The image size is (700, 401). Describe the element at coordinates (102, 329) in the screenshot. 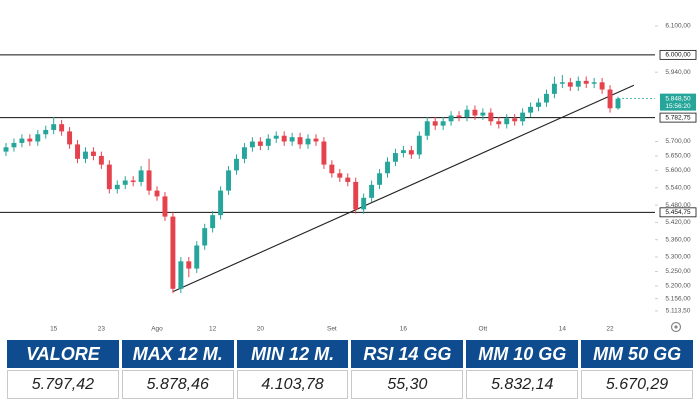

I see `x-tick-label: 23` at that location.